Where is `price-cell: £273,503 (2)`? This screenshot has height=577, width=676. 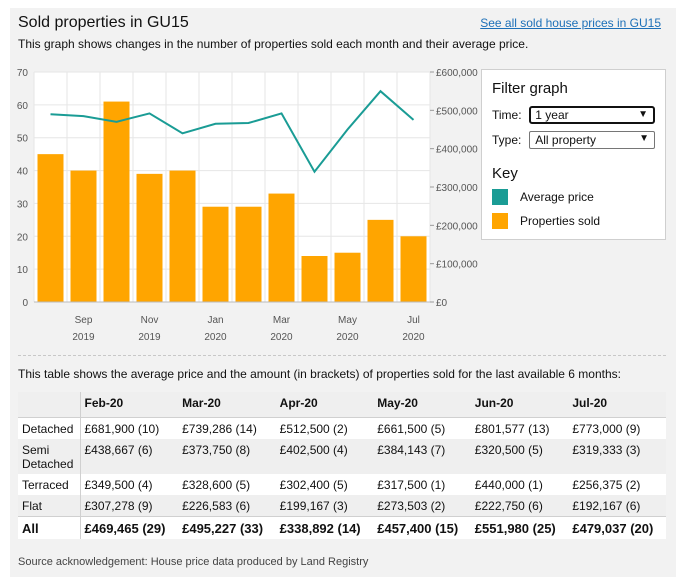 price-cell: £273,503 (2) is located at coordinates (422, 505).